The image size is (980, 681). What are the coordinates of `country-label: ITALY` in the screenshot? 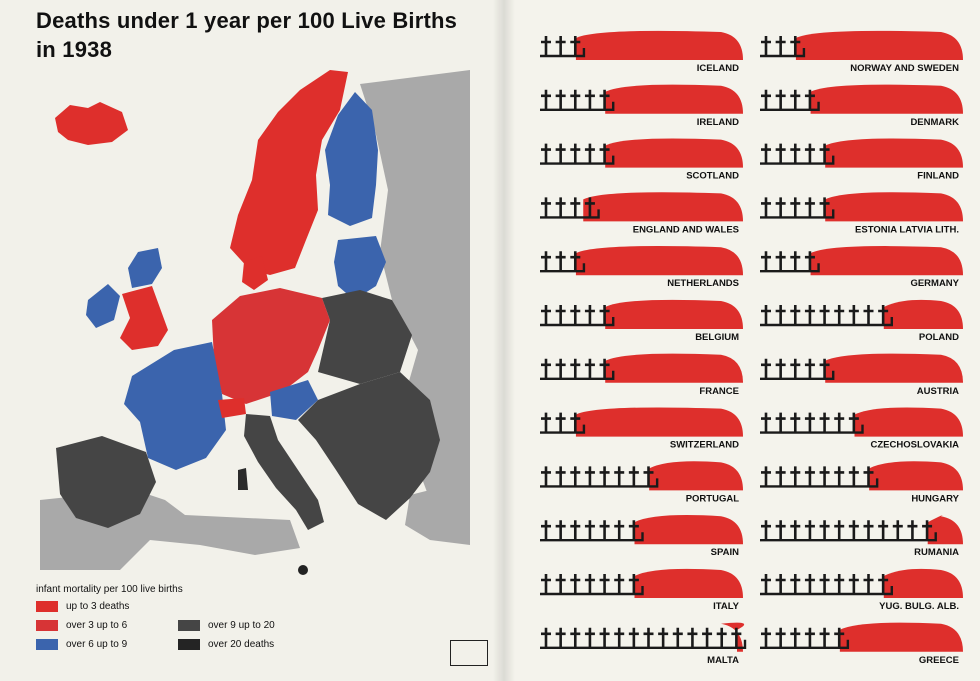 It's located at (726, 606).